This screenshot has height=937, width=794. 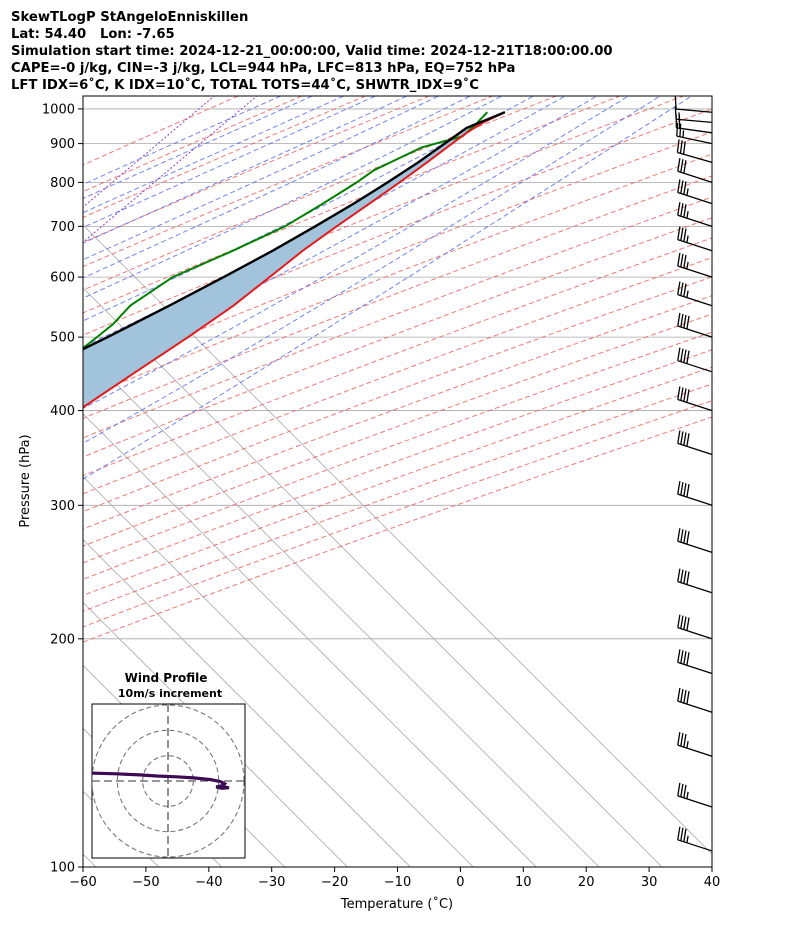 I want to click on hodograph-subtitle: 10m/s increment, so click(x=170, y=693).